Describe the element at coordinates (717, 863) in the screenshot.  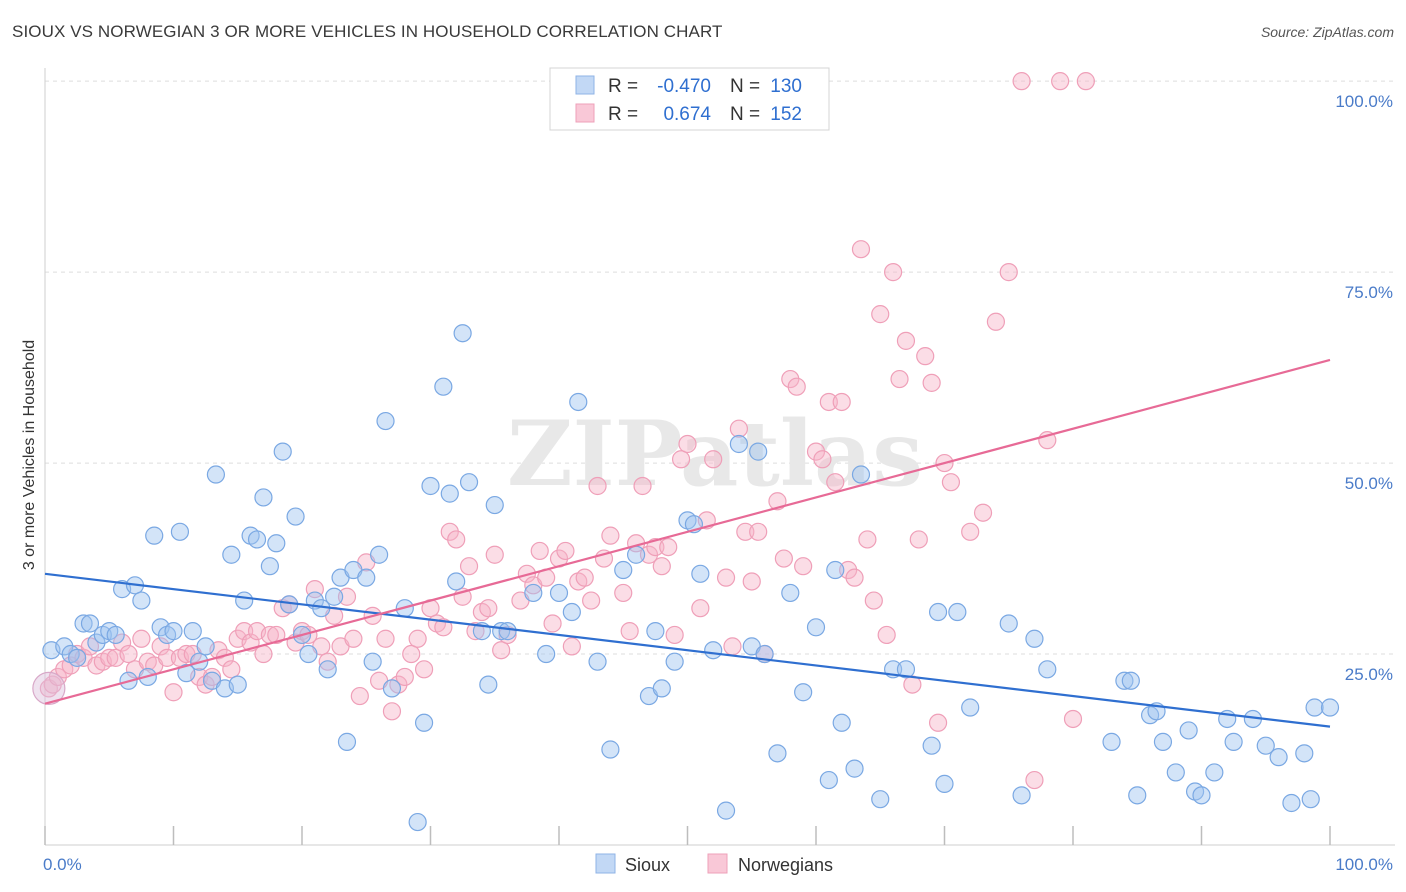
I see `bottom-legend-swatch-norwegians` at that location.